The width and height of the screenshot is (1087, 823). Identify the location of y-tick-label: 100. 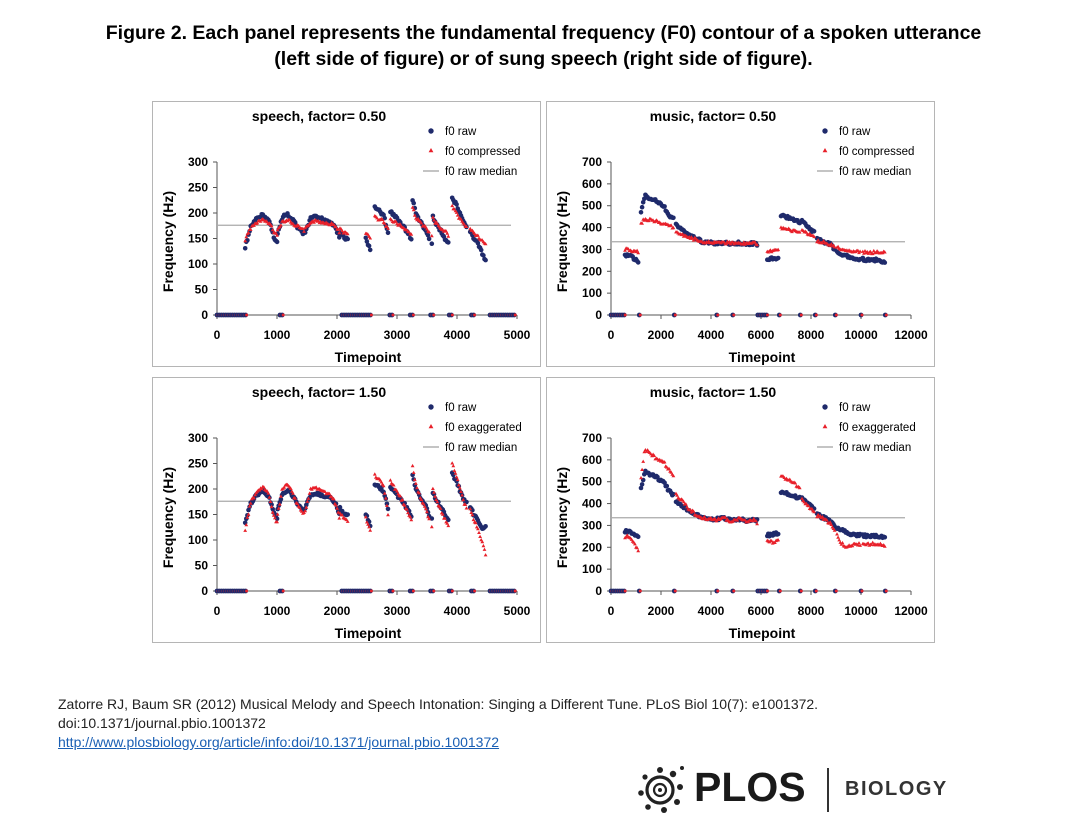
(592, 293).